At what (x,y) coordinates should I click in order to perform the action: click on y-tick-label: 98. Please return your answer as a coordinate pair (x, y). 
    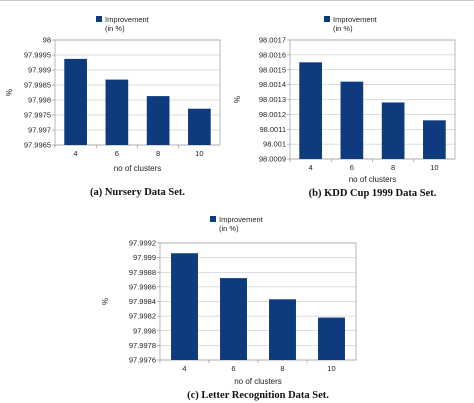
    Looking at the image, I should click on (47, 40).